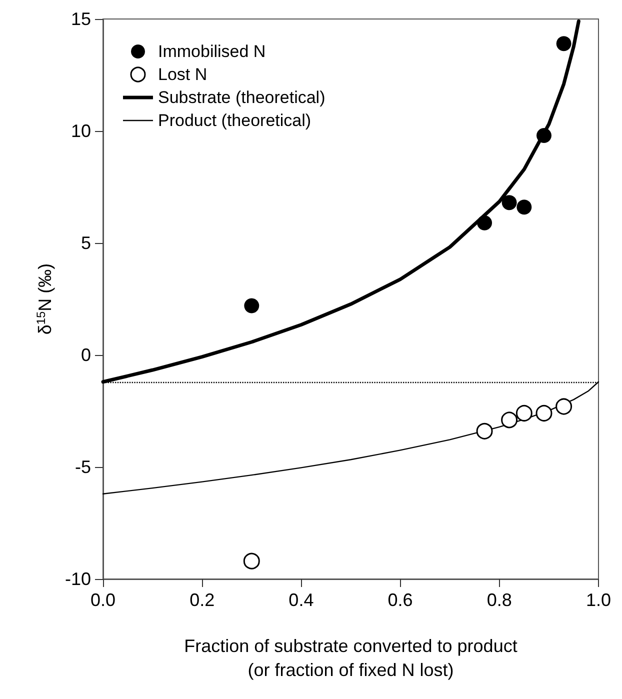  Describe the element at coordinates (85, 243) in the screenshot. I see `y-tick-label: 5` at that location.